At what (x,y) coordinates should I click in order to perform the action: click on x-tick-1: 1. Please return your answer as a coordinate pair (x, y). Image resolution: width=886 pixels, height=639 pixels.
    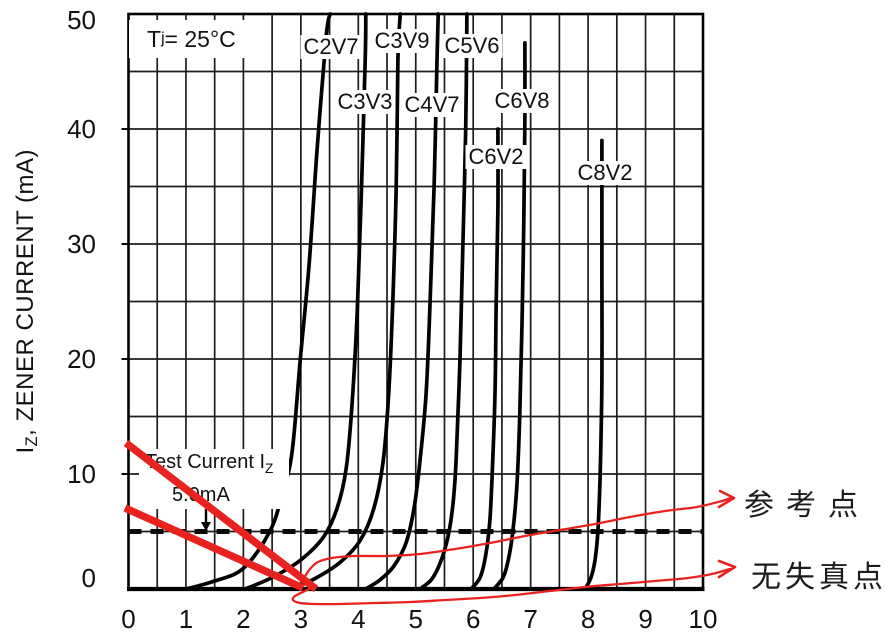
    Looking at the image, I should click on (186, 619).